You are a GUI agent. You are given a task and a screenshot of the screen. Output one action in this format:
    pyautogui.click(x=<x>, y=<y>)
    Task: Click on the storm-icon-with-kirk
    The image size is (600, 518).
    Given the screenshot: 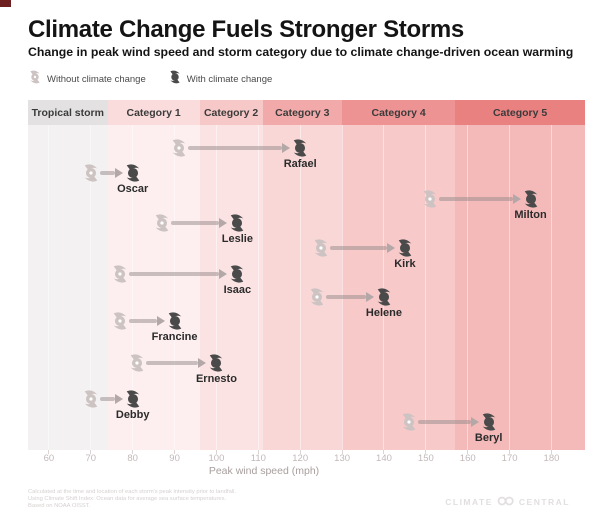 What is the action you would take?
    pyautogui.click(x=404, y=248)
    